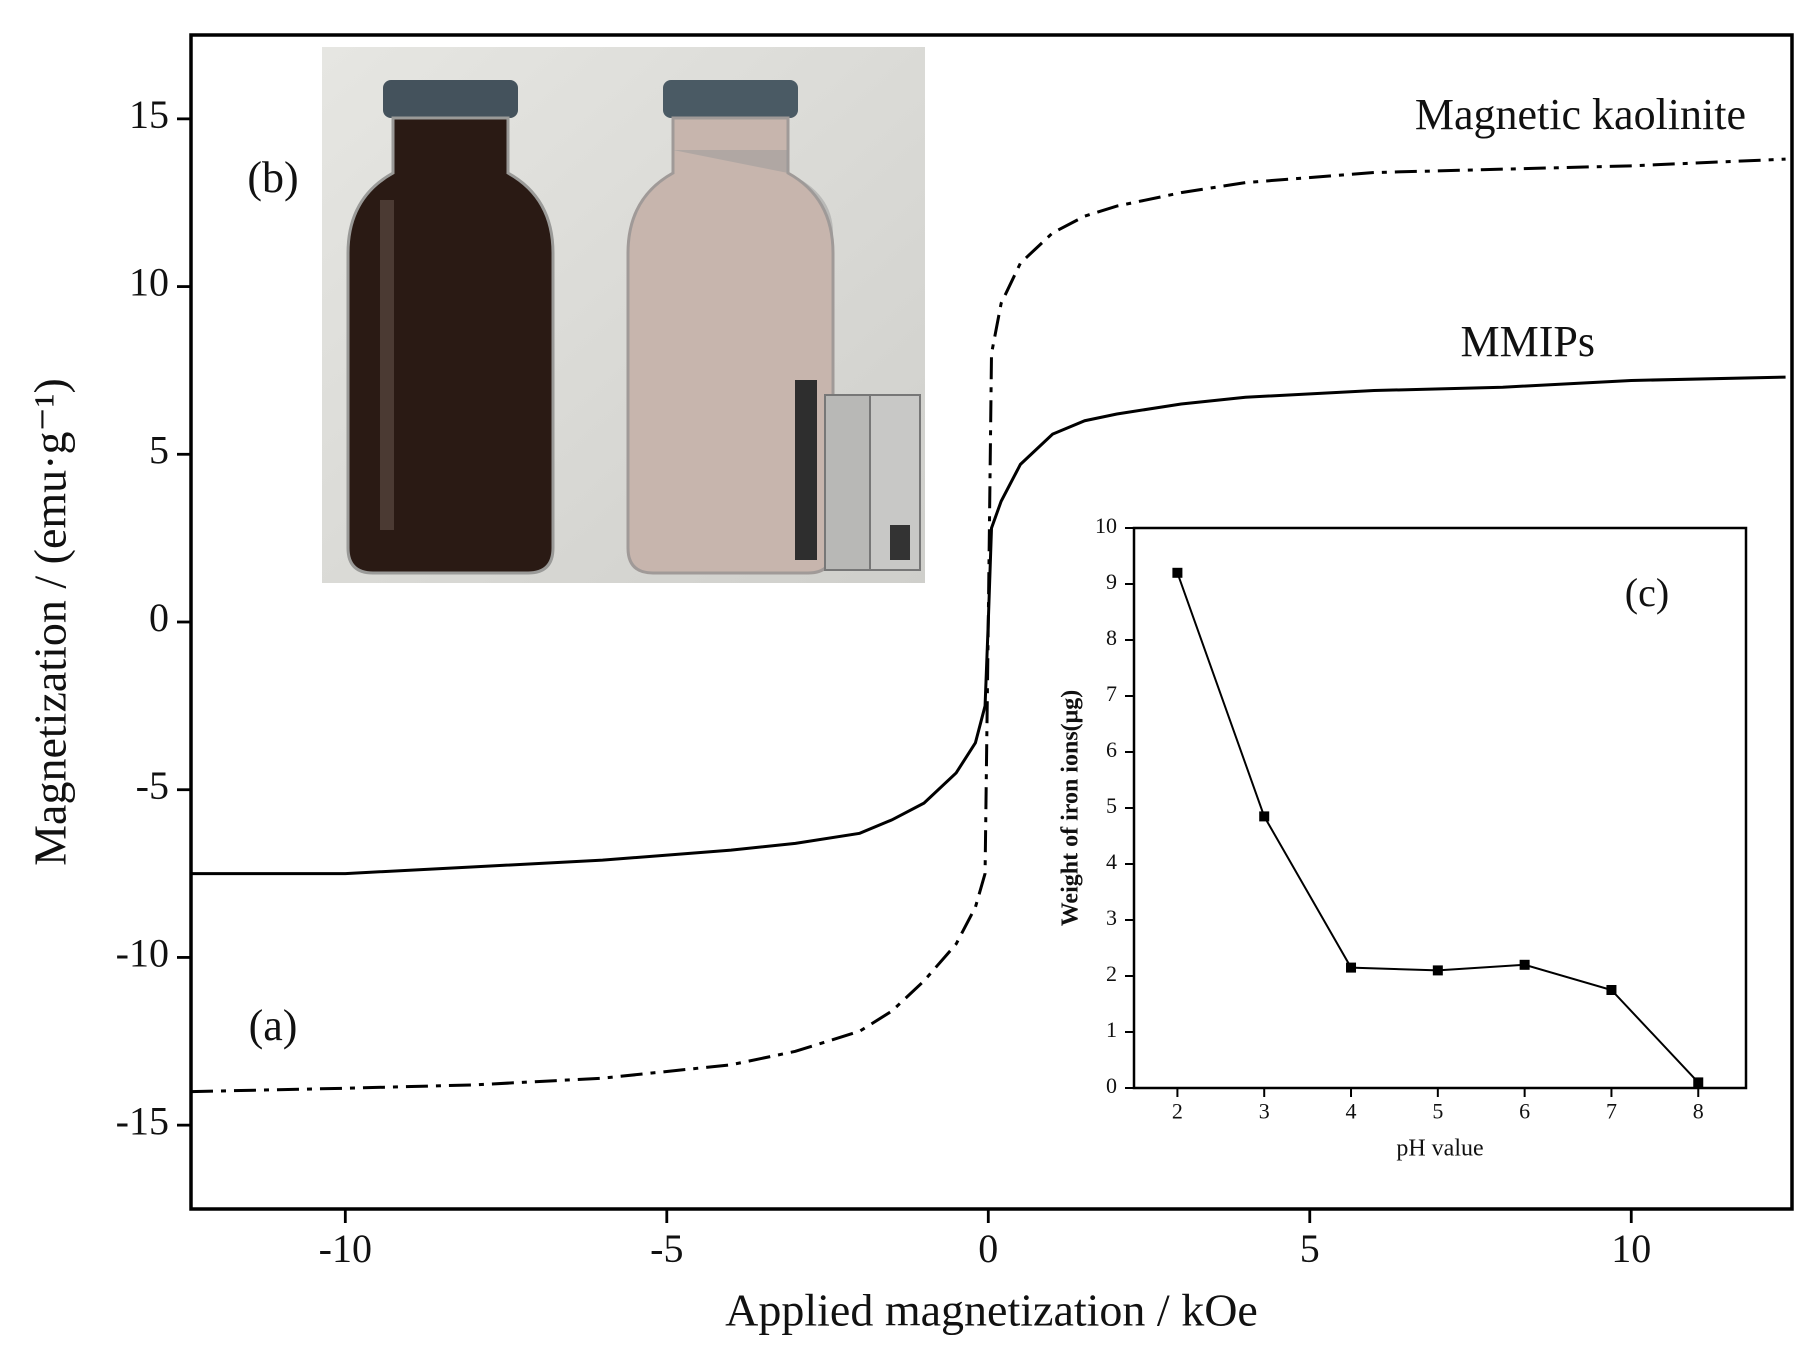 This screenshot has height=1366, width=1819. What do you see at coordinates (149, 114) in the screenshot?
I see `y-tick-label: 15` at bounding box center [149, 114].